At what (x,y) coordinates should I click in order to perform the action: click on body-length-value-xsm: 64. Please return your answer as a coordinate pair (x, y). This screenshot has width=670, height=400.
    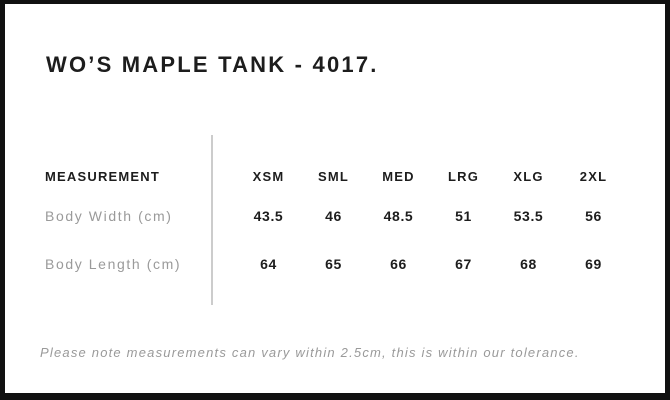
    Looking at the image, I should click on (268, 264).